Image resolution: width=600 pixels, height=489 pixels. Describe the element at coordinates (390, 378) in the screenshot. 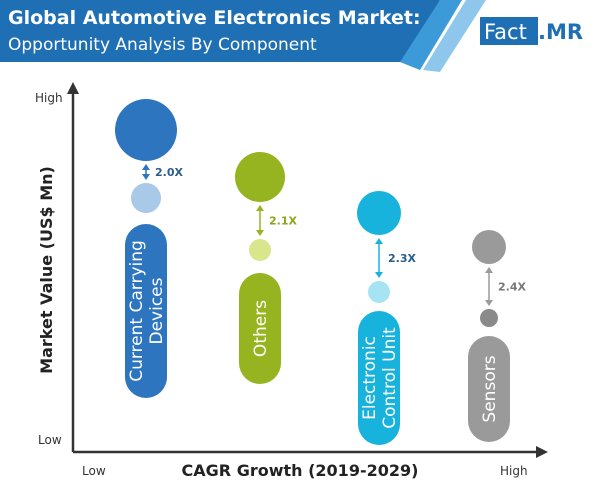

I see `category-label: Control Unit` at that location.